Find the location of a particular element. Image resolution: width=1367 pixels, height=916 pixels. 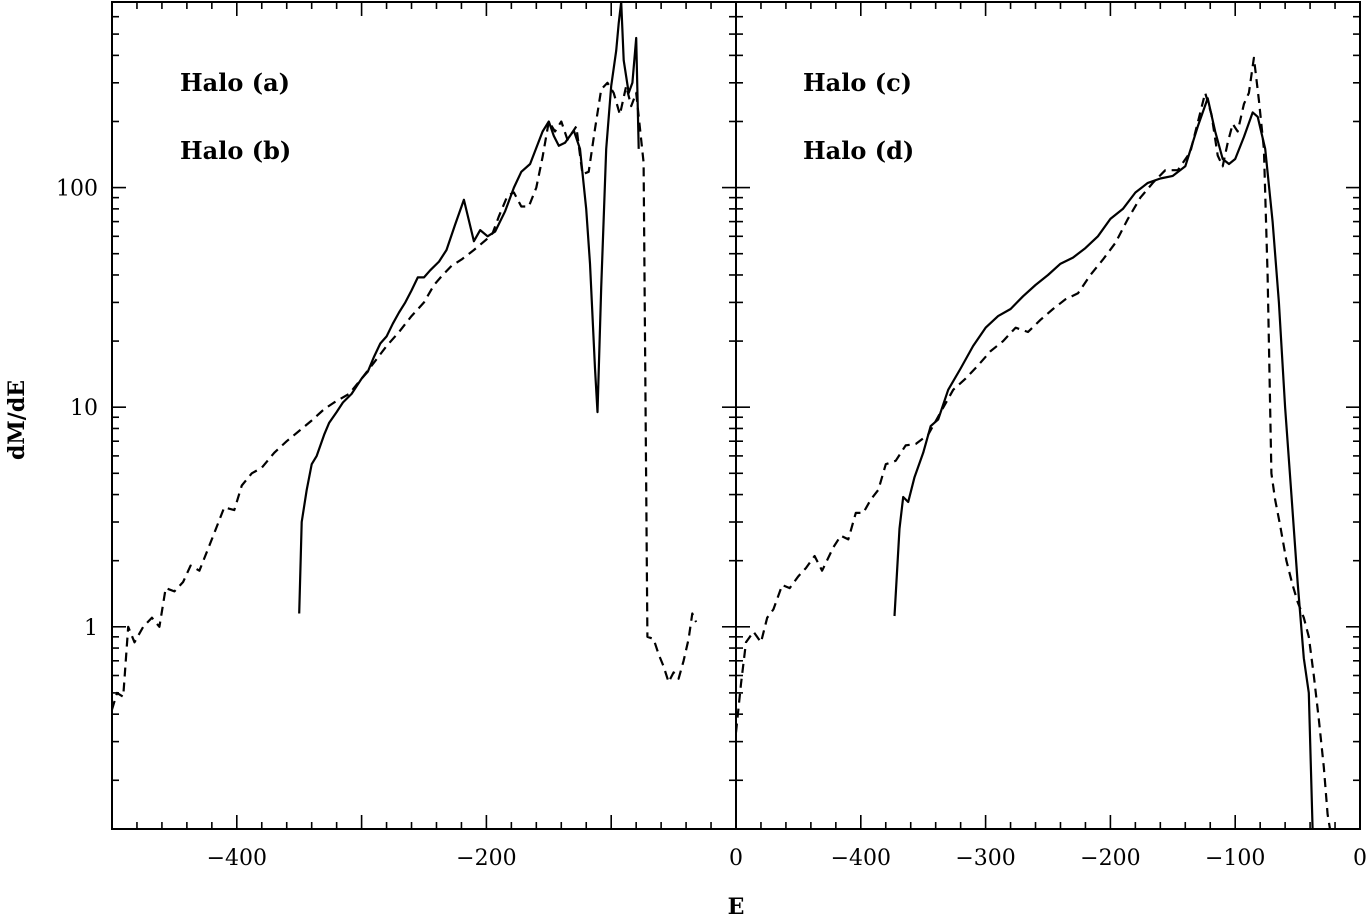

panel-left-y-tick-labels: 1 10 100 is located at coordinates (77, 409).